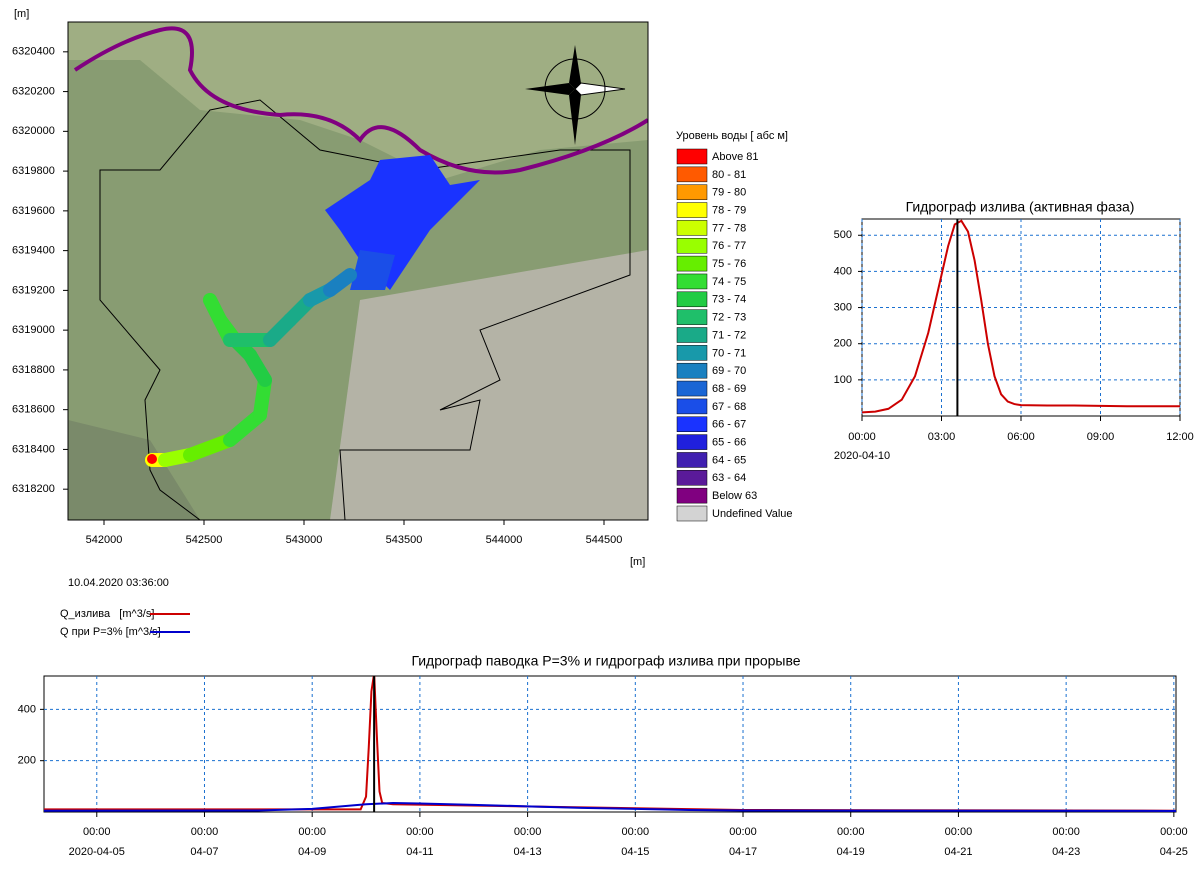 The width and height of the screenshot is (1202, 872). I want to click on flood-source, so click(152, 459).